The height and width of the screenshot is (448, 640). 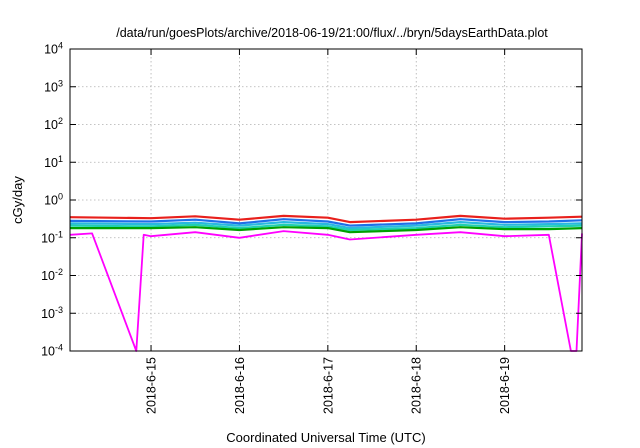 I want to click on y-tick-label: 10⁻², so click(x=52, y=275).